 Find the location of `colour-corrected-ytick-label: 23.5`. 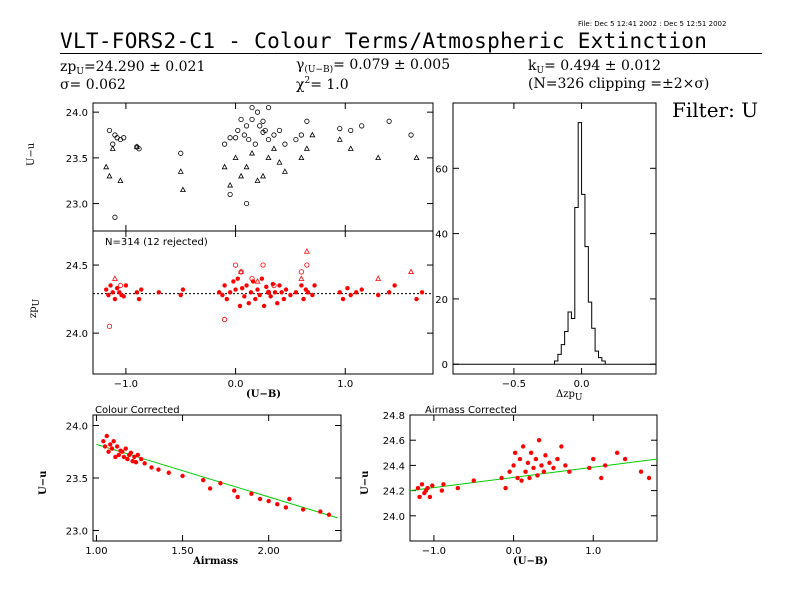

colour-corrected-ytick-label: 23.5 is located at coordinates (77, 479).